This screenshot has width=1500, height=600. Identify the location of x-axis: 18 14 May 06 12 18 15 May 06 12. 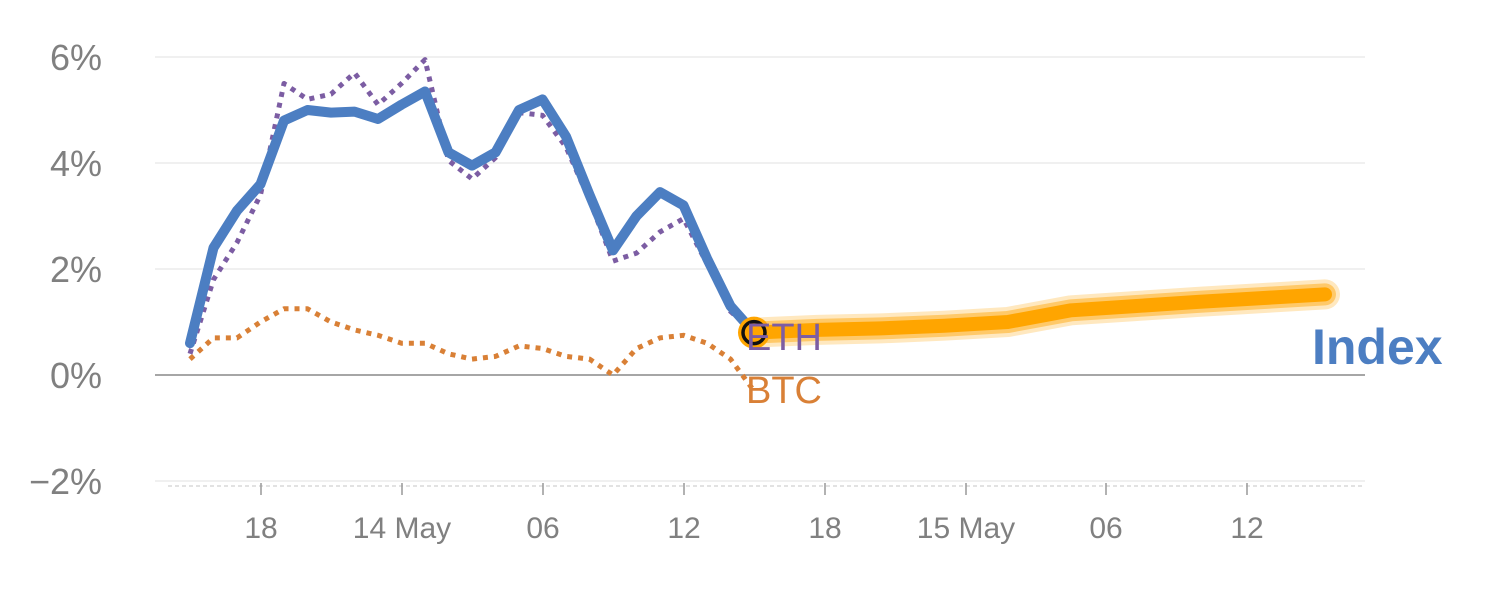
(754, 514).